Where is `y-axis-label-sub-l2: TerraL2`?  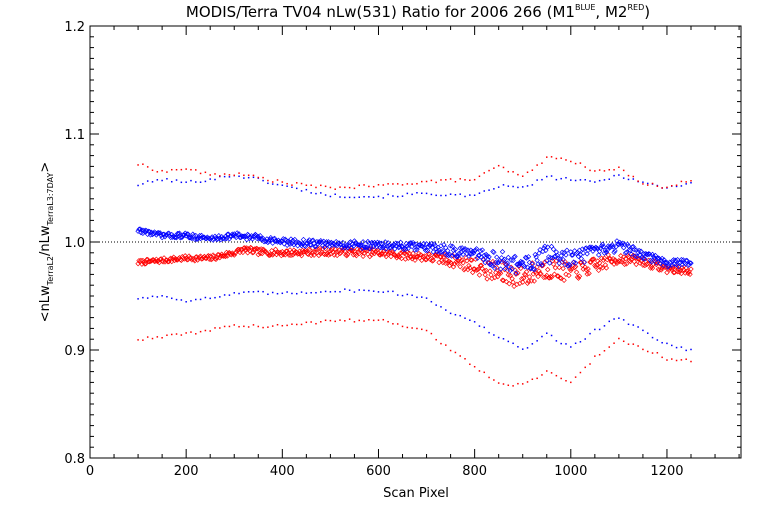 y-axis-label-sub-l2: TerraL2 is located at coordinates (50, 271).